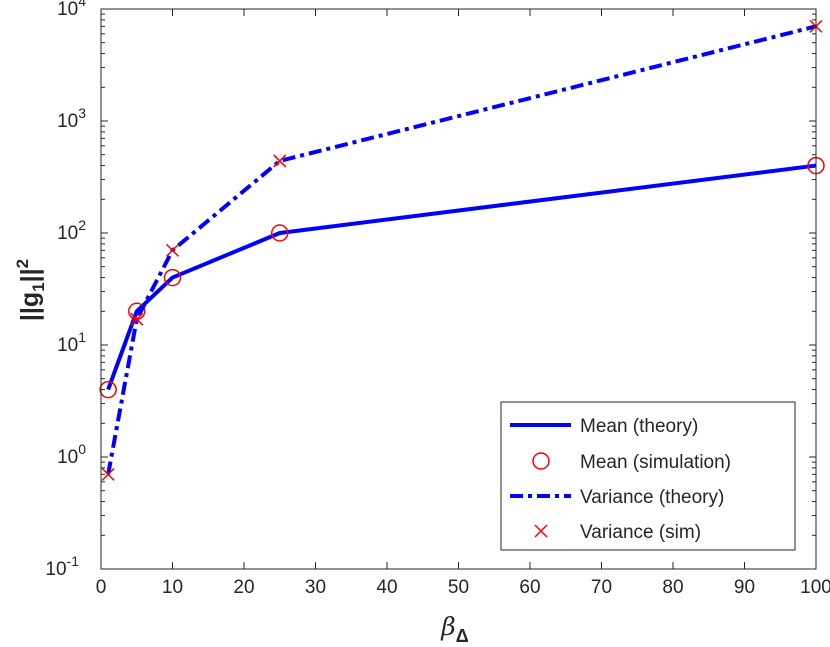 This screenshot has height=647, width=830. I want to click on x-tick-label: 60, so click(529, 587).